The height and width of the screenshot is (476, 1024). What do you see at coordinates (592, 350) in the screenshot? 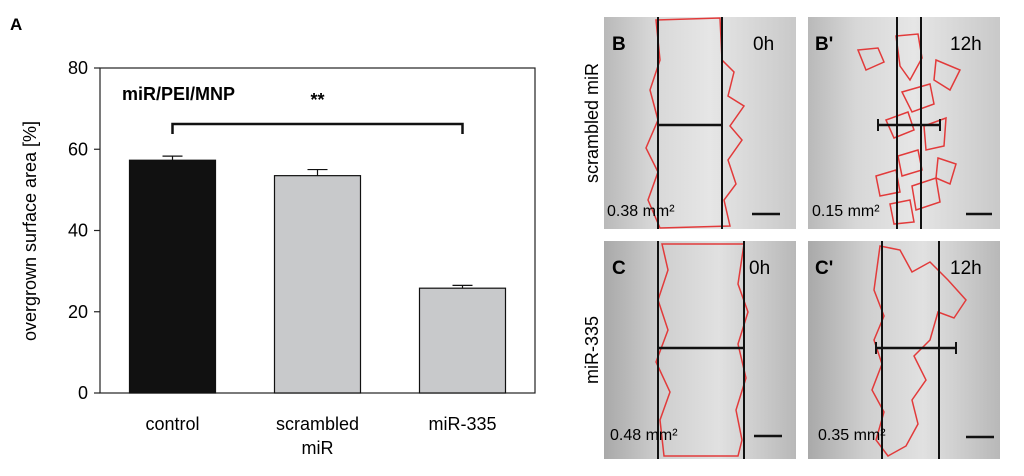
I see `row-label-mir335: miR-335` at bounding box center [592, 350].